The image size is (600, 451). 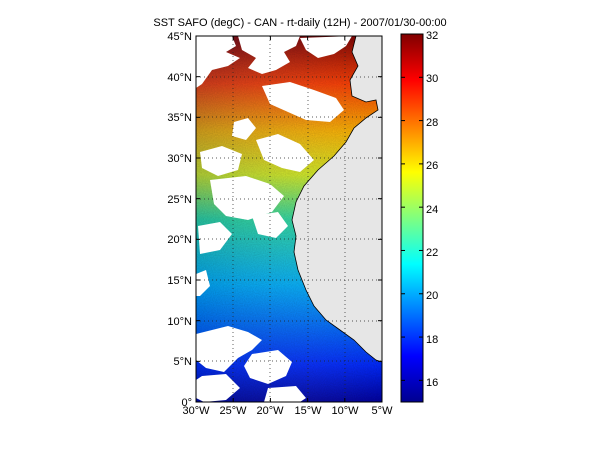 What do you see at coordinates (287, 411) in the screenshot?
I see `lon-axis: 30°W 25°W 20°W 15°W 10°W 5°W` at bounding box center [287, 411].